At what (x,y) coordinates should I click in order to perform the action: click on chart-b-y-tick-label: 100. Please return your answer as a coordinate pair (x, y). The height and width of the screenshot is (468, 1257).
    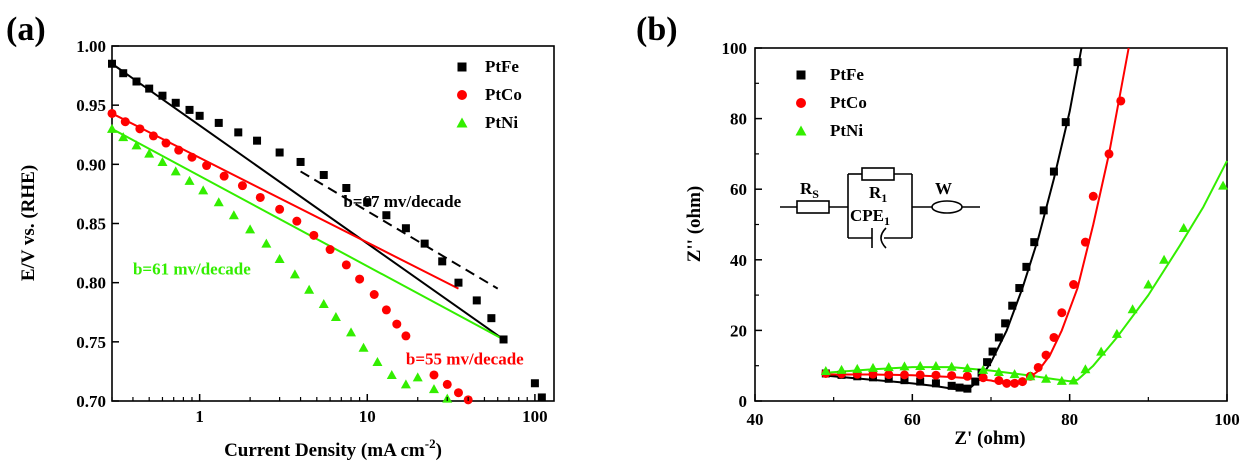
    Looking at the image, I should click on (735, 48).